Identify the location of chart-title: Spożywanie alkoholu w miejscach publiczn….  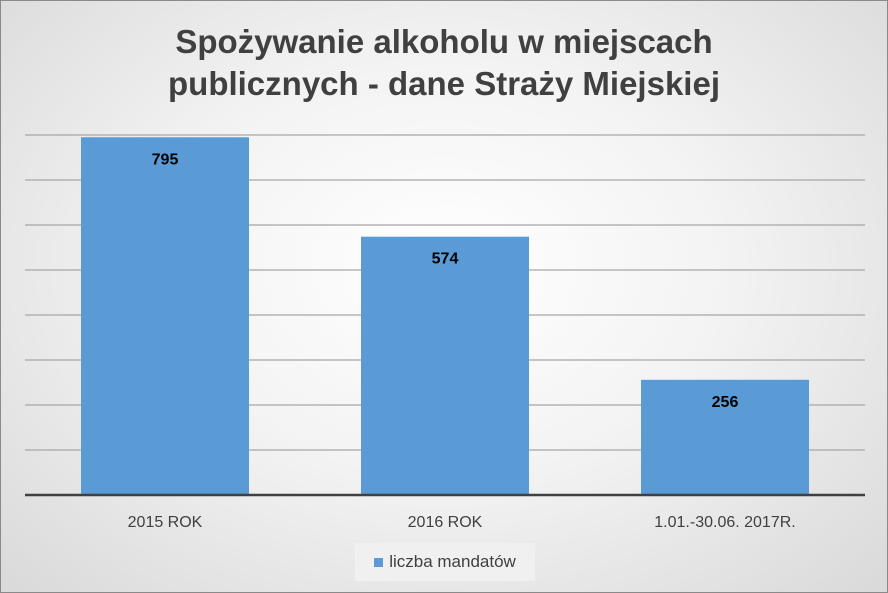
(444, 63).